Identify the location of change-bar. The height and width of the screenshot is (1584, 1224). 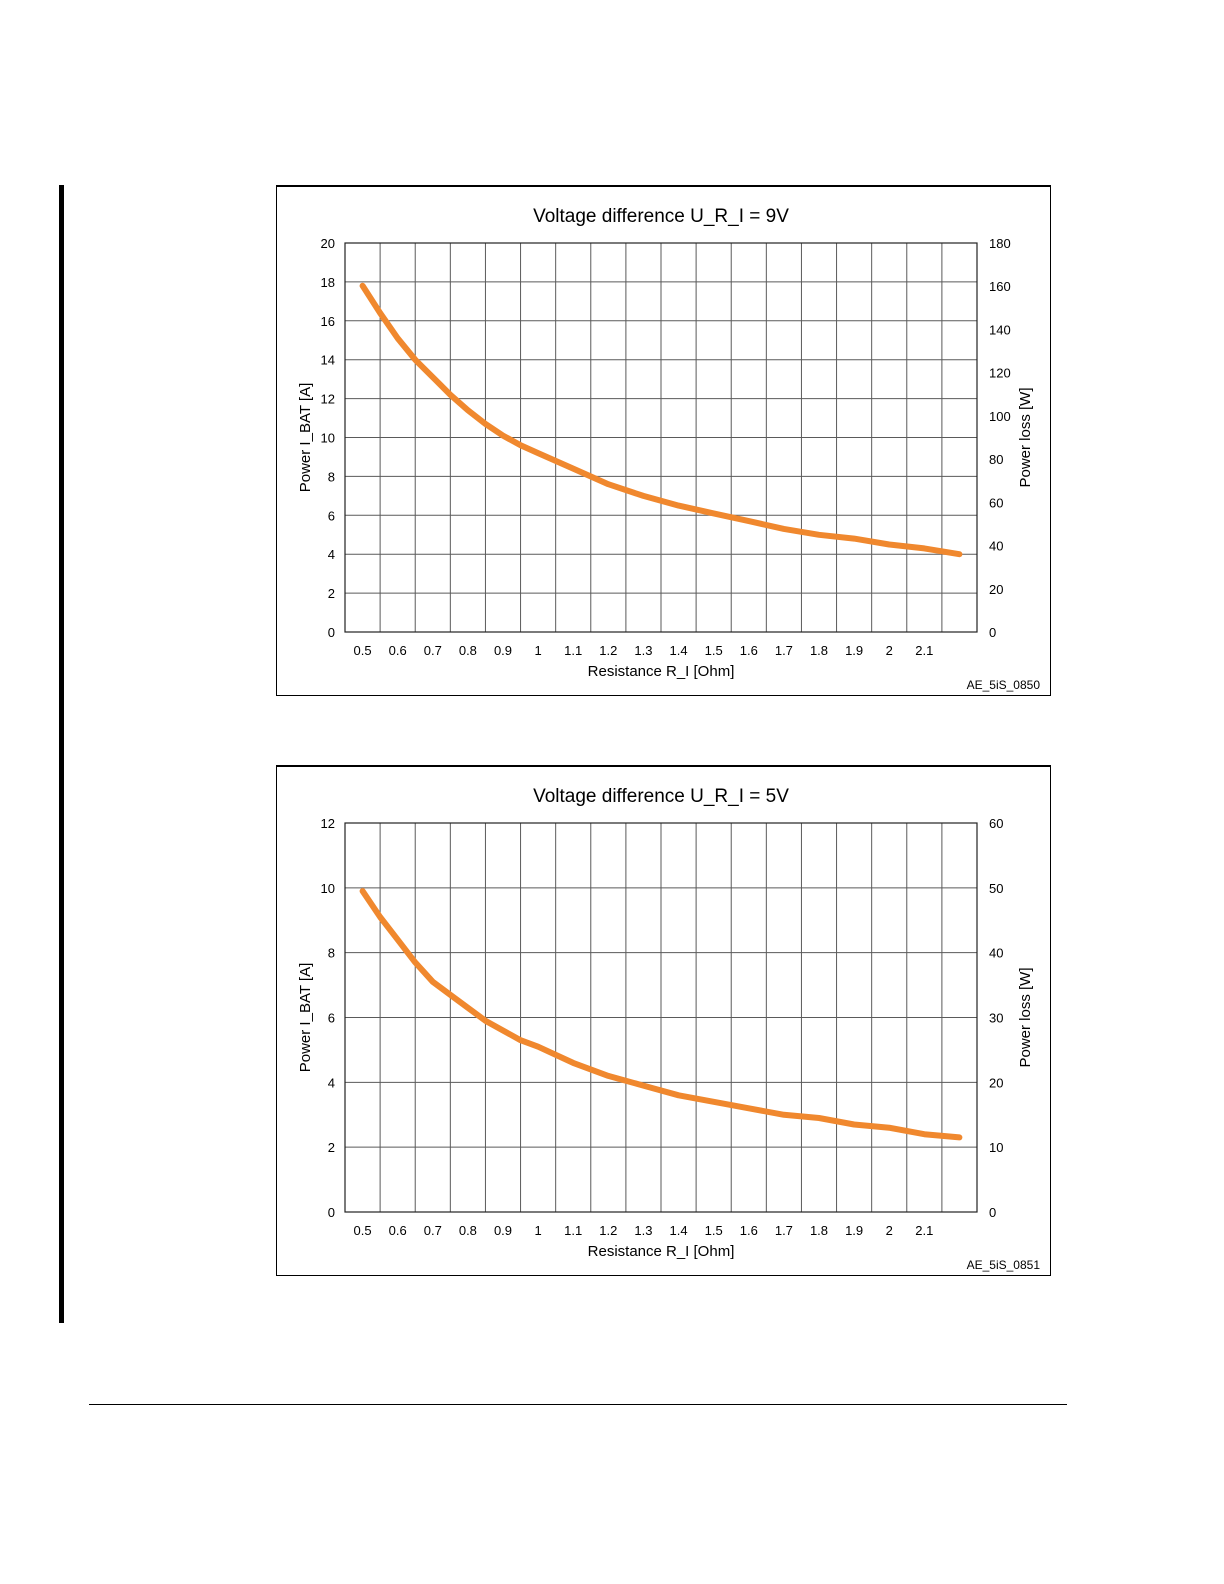
(61, 754).